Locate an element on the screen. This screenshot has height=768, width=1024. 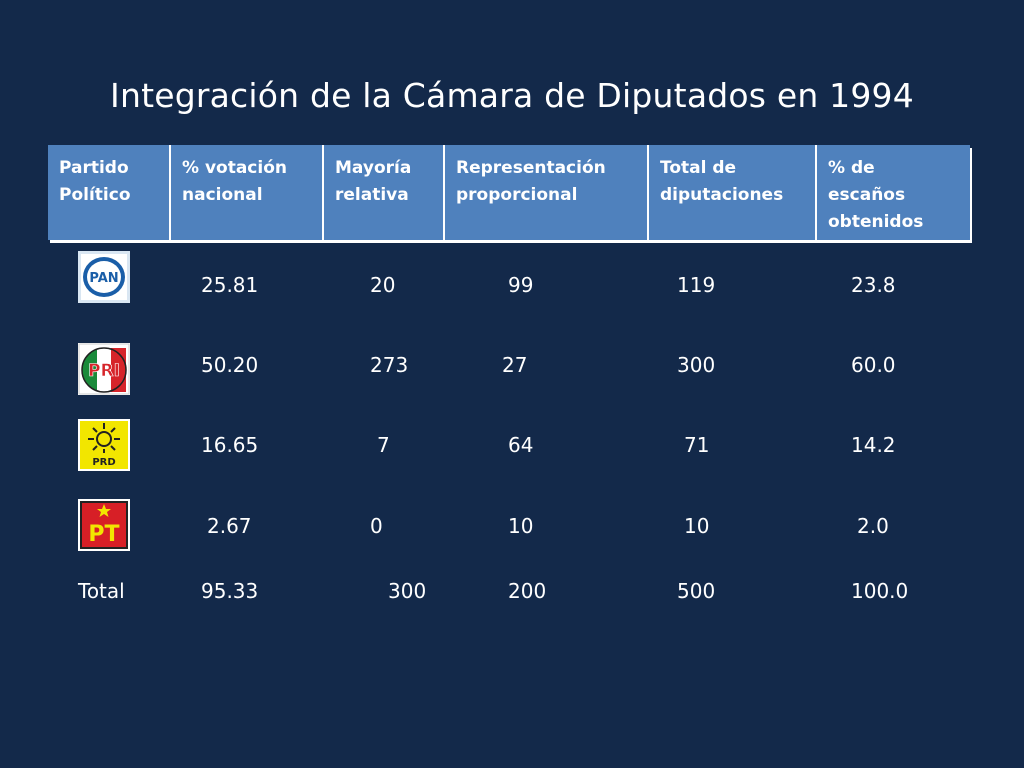
pan-logo-icon: PAN is located at coordinates (104, 277).